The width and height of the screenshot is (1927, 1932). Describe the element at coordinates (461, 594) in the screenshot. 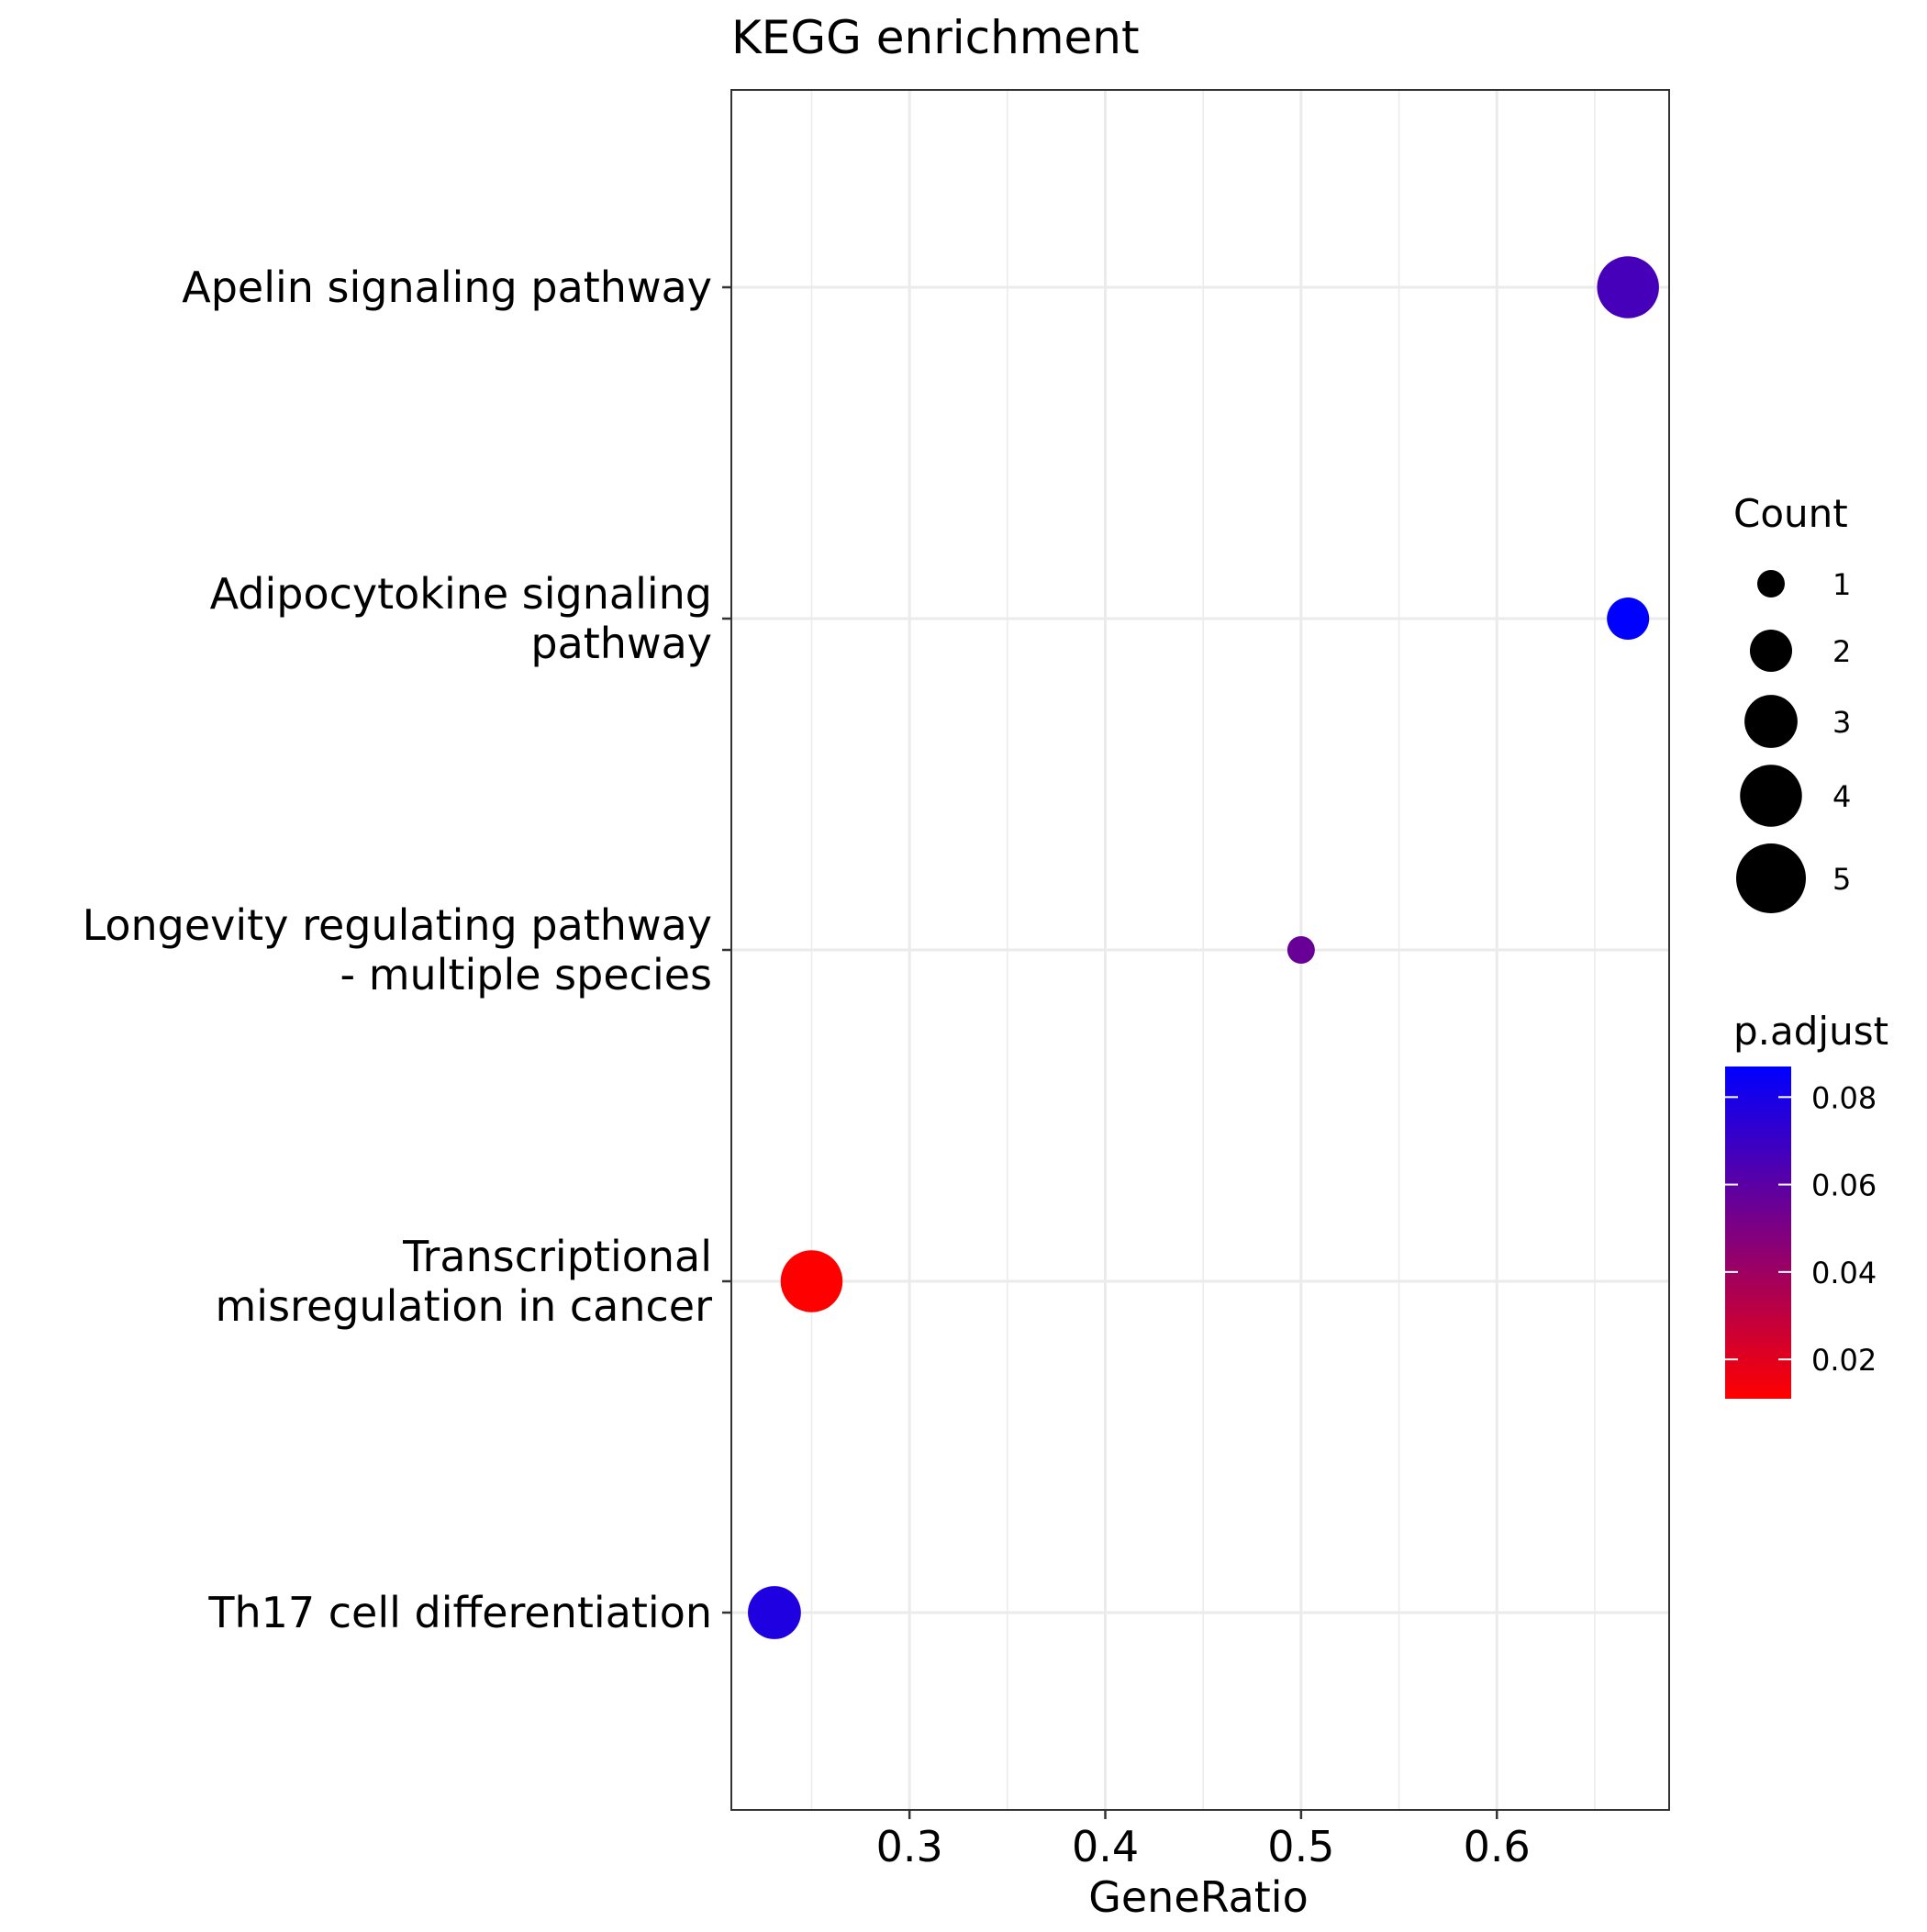

I see `y-tick-label: Adipocytokine signaling` at that location.